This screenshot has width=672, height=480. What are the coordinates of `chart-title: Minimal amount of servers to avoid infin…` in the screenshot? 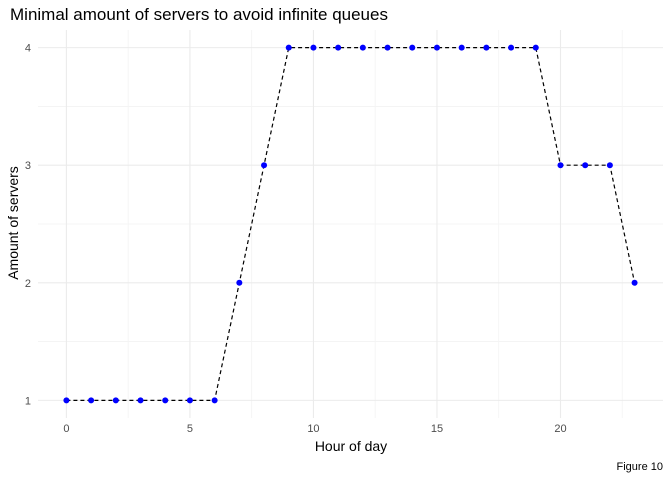 It's located at (199, 14).